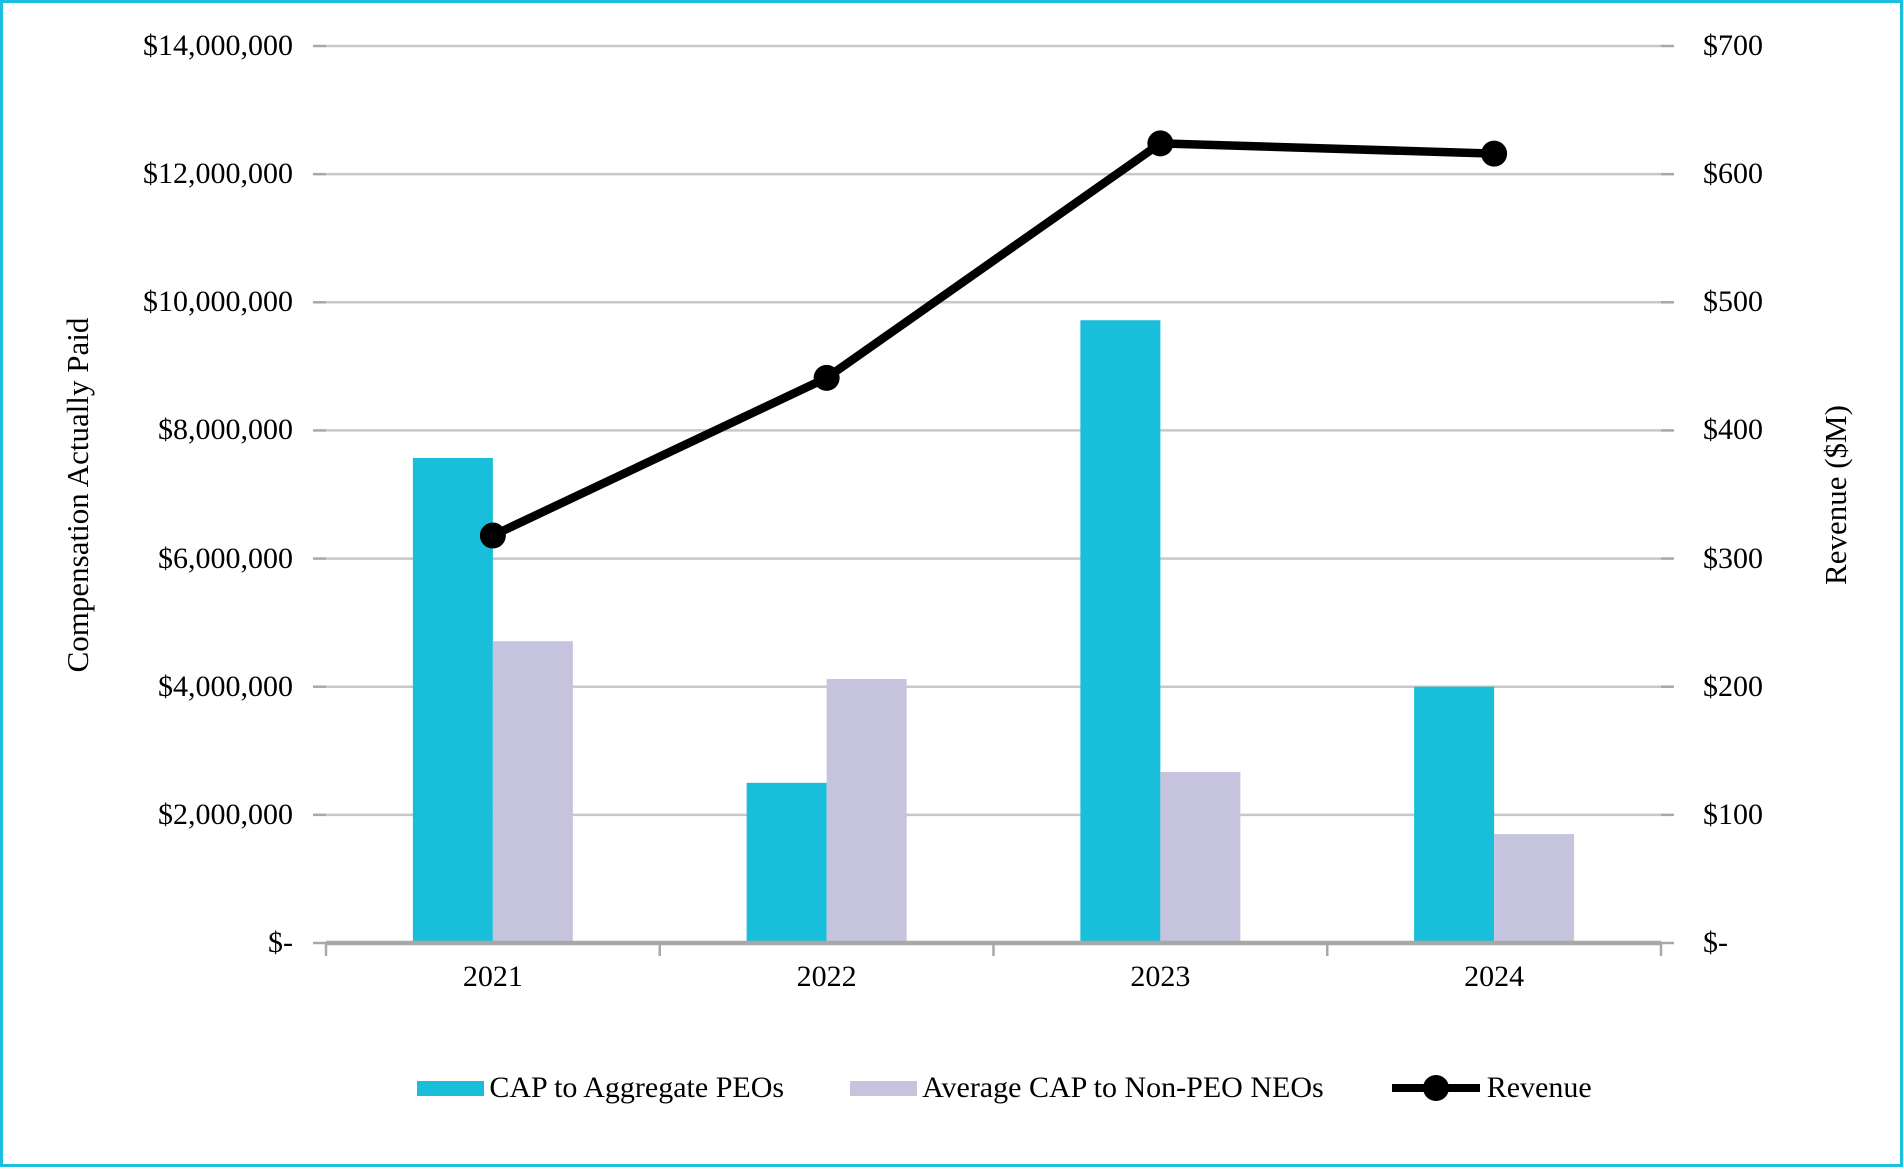 This screenshot has width=1903, height=1167. Describe the element at coordinates (1160, 143) in the screenshot. I see `revenue-marker-2023` at that location.